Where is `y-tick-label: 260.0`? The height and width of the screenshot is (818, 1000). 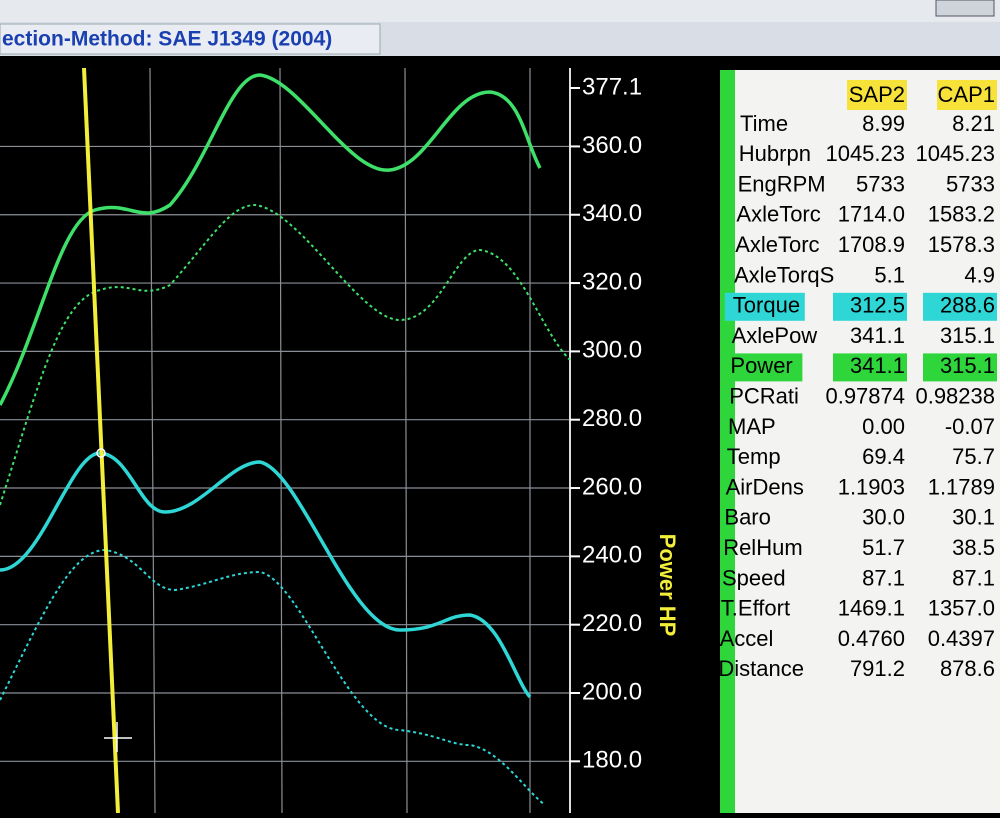
y-tick-label: 260.0 is located at coordinates (612, 486).